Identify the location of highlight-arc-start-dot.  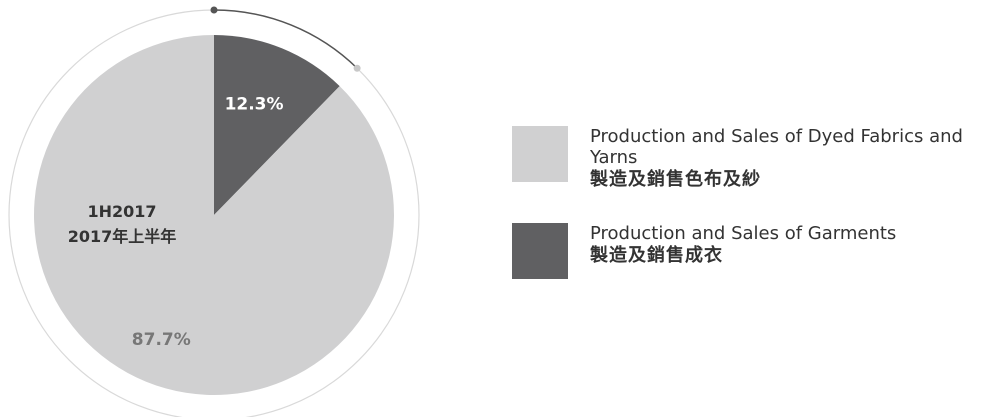
(214, 10).